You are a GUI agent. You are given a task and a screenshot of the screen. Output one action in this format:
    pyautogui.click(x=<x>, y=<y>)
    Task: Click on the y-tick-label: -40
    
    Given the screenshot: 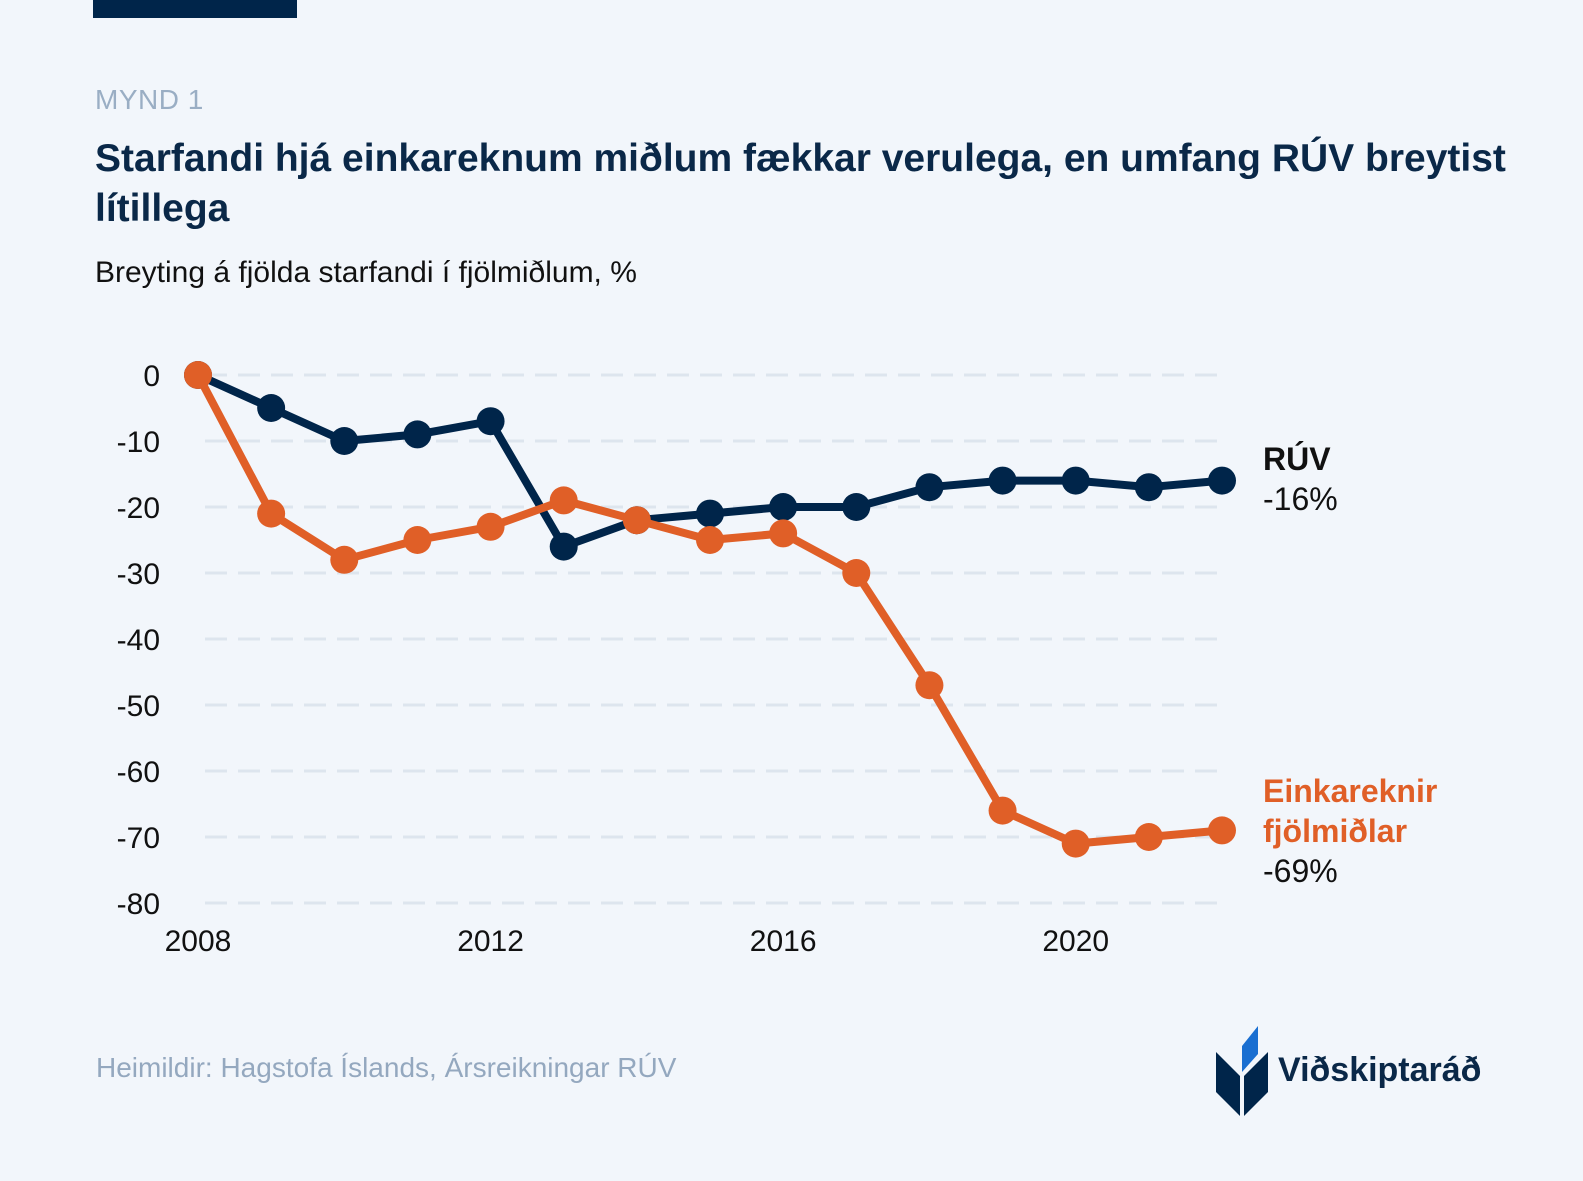 What is the action you would take?
    pyautogui.click(x=138, y=640)
    